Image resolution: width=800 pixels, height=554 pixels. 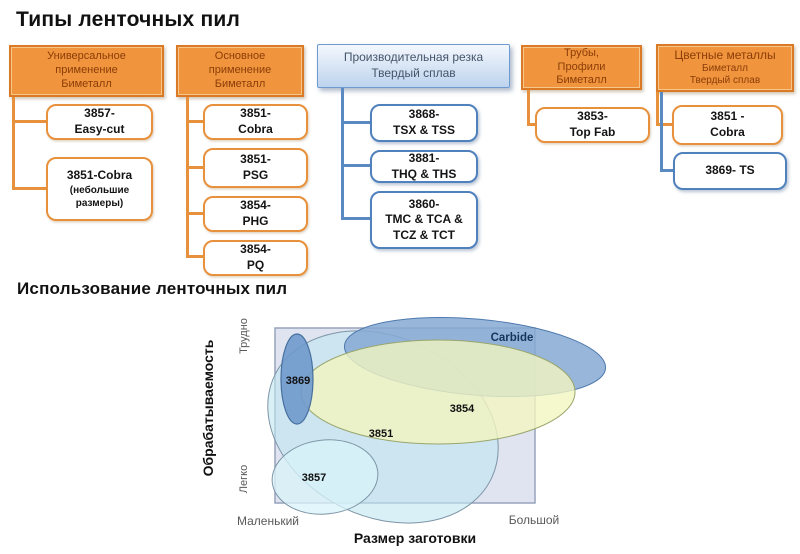 I want to click on node-3851-cobra: 3851- Cobra, so click(x=255, y=122).